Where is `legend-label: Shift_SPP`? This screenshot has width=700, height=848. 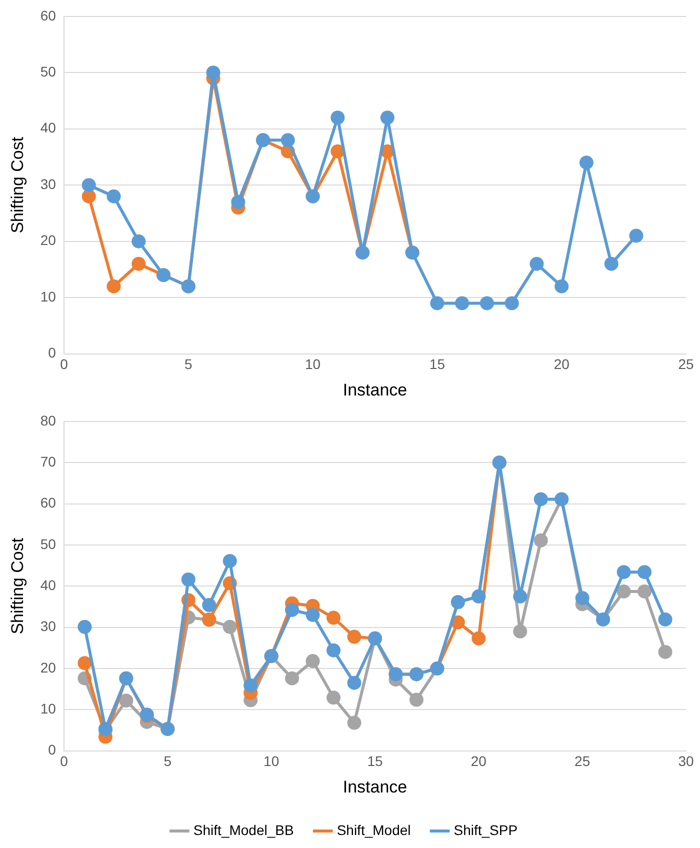 legend-label: Shift_SPP is located at coordinates (486, 830).